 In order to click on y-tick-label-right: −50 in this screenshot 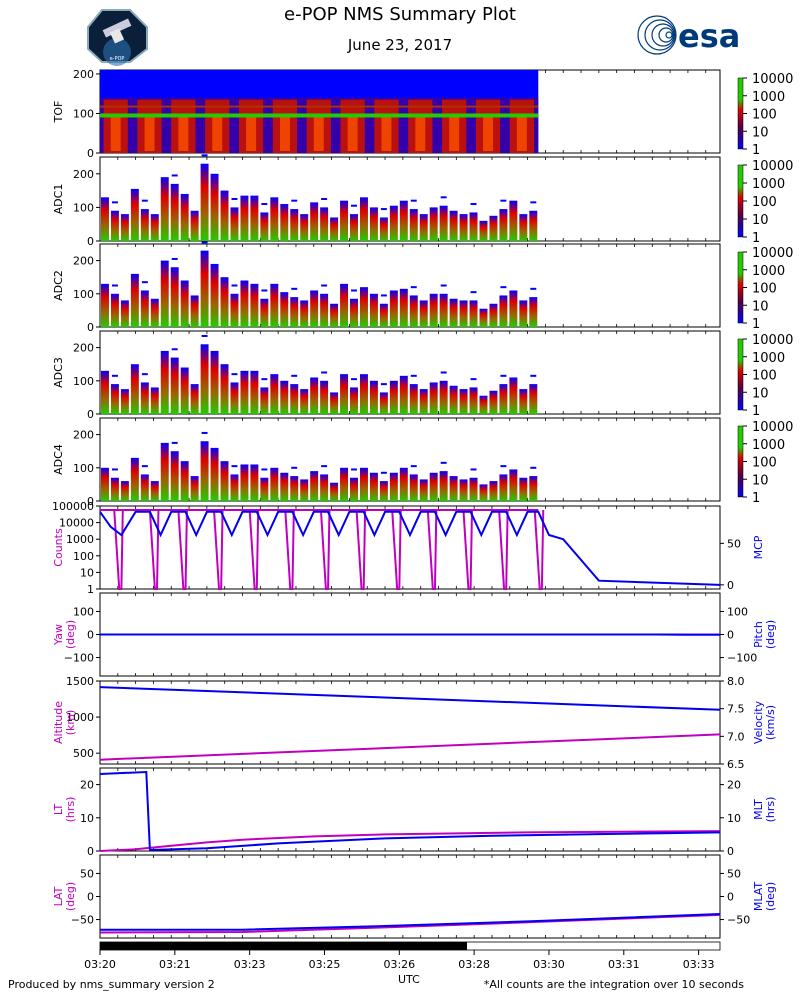, I will do `click(738, 920)`.